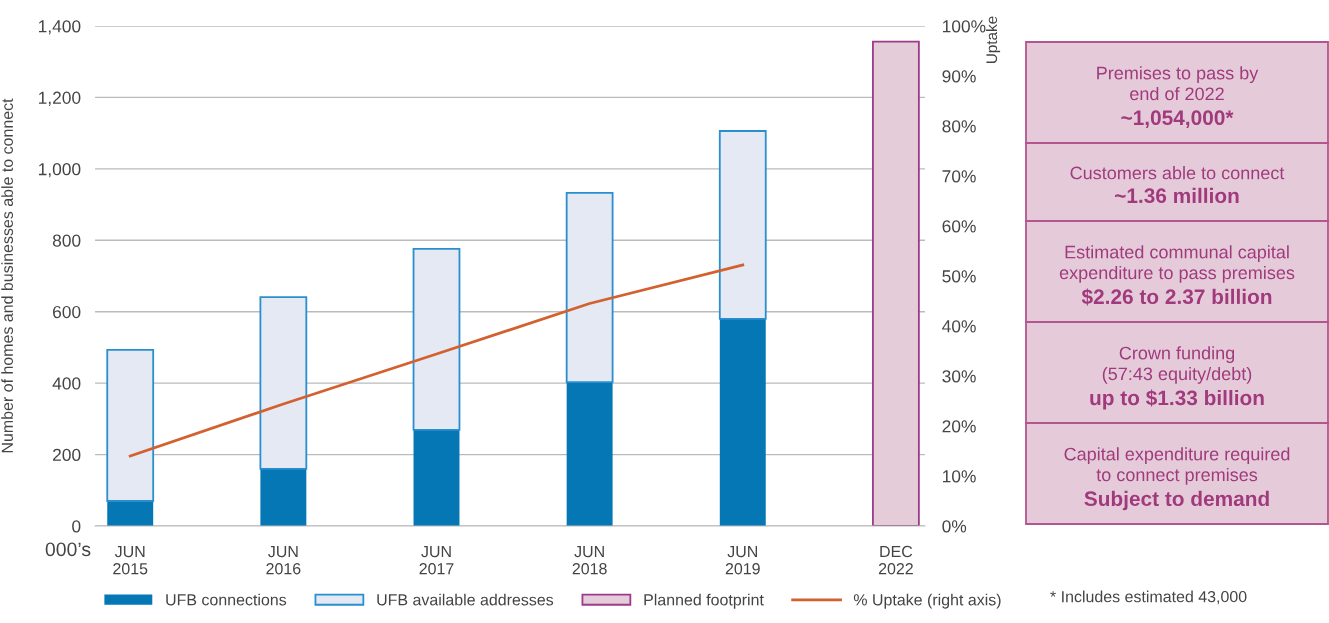 This screenshot has width=1329, height=623. What do you see at coordinates (1177, 399) in the screenshot?
I see `text: up to $1.33 billion` at bounding box center [1177, 399].